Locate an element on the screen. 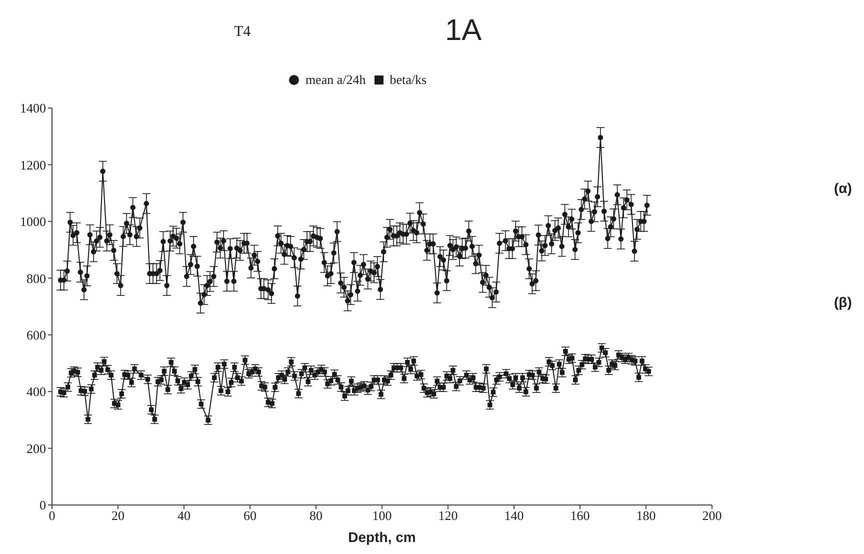  y-tick-label: 800 is located at coordinates (36, 278).